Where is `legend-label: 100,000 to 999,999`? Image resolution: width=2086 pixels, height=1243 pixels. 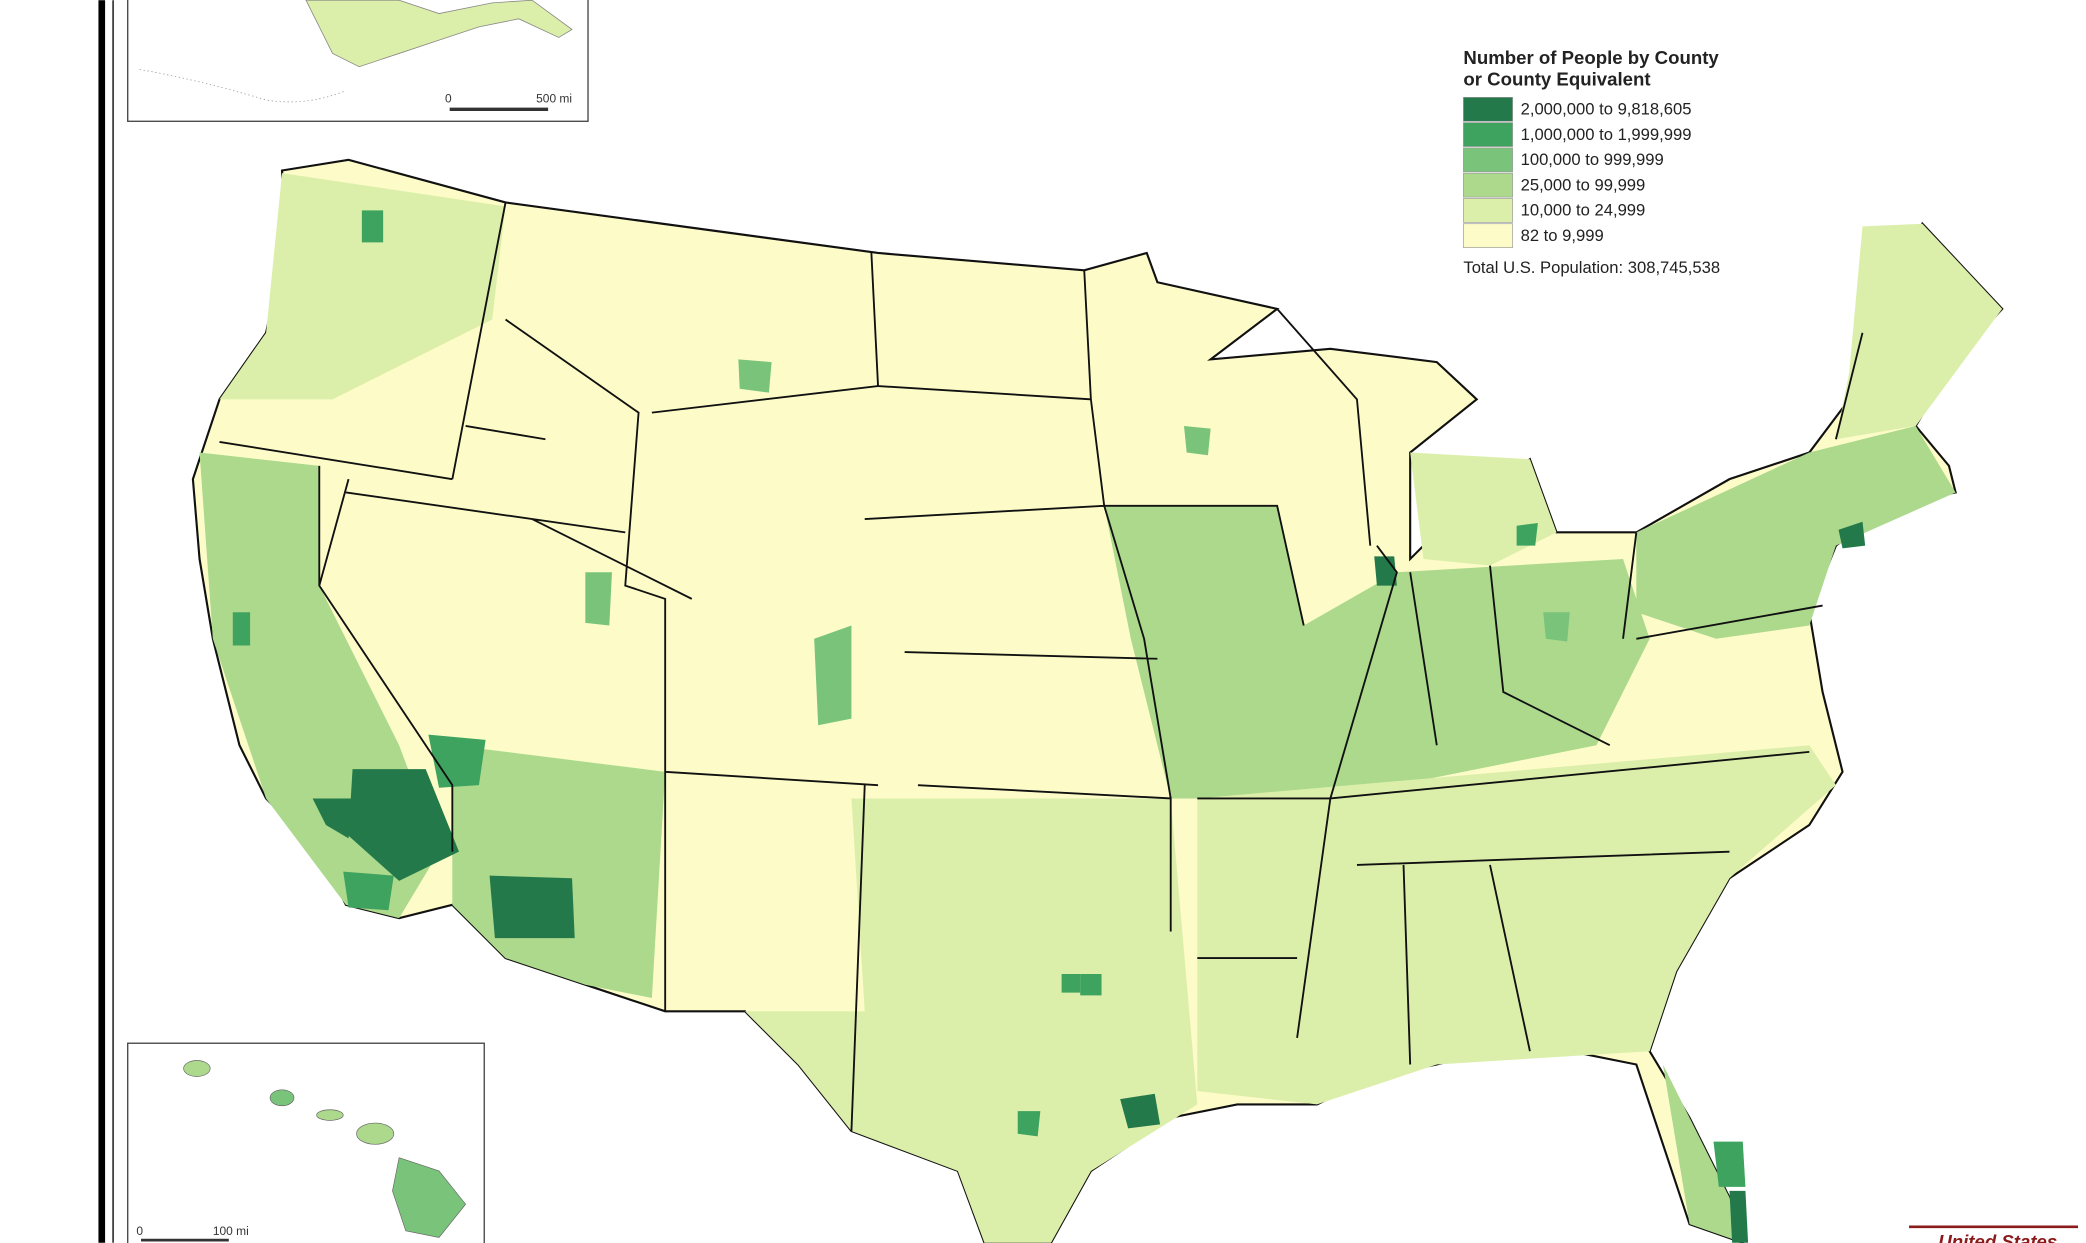
legend-label: 100,000 to 999,999 is located at coordinates (1592, 159).